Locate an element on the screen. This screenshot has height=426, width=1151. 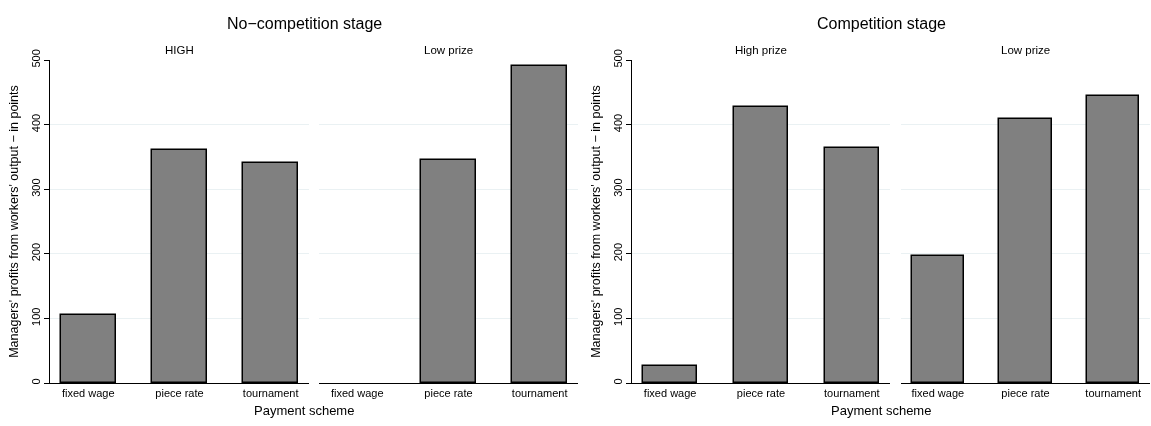
chart-title: Competition stage is located at coordinates (882, 23).